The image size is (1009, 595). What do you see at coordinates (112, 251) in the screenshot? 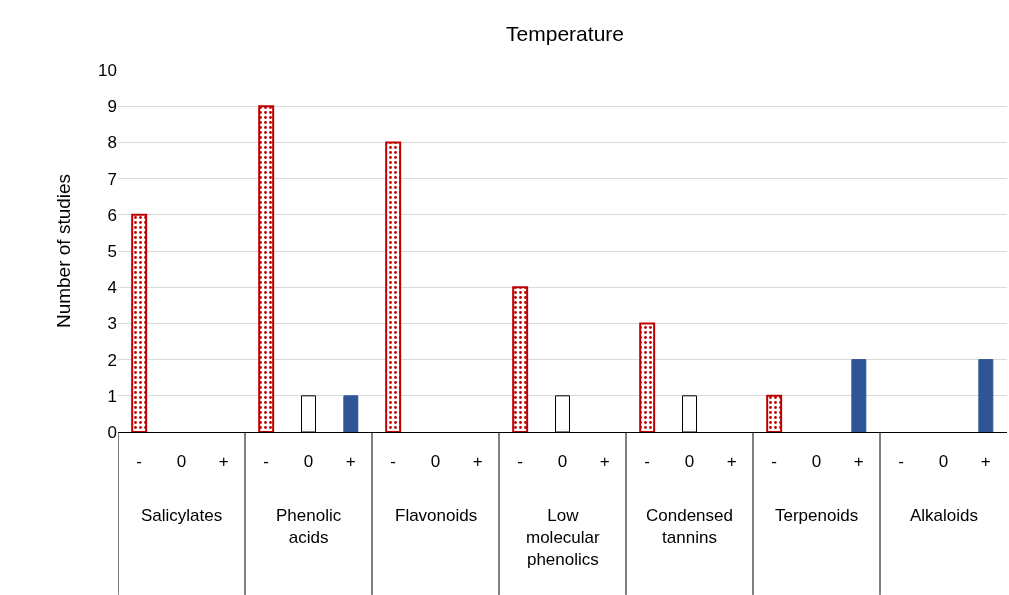
I see `y-tick-label: 5` at bounding box center [112, 251].